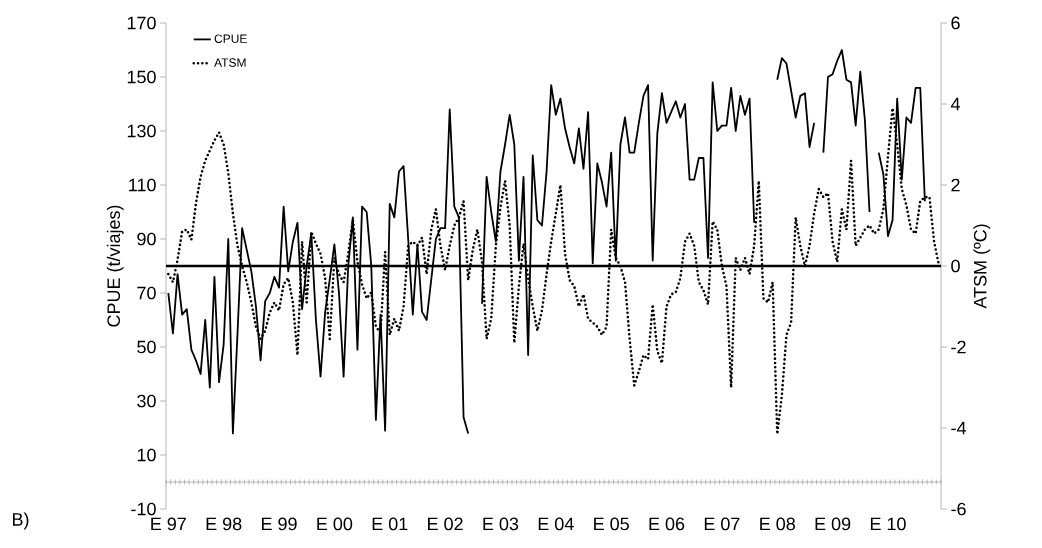  I want to click on y-tick-label: 150, so click(141, 77).